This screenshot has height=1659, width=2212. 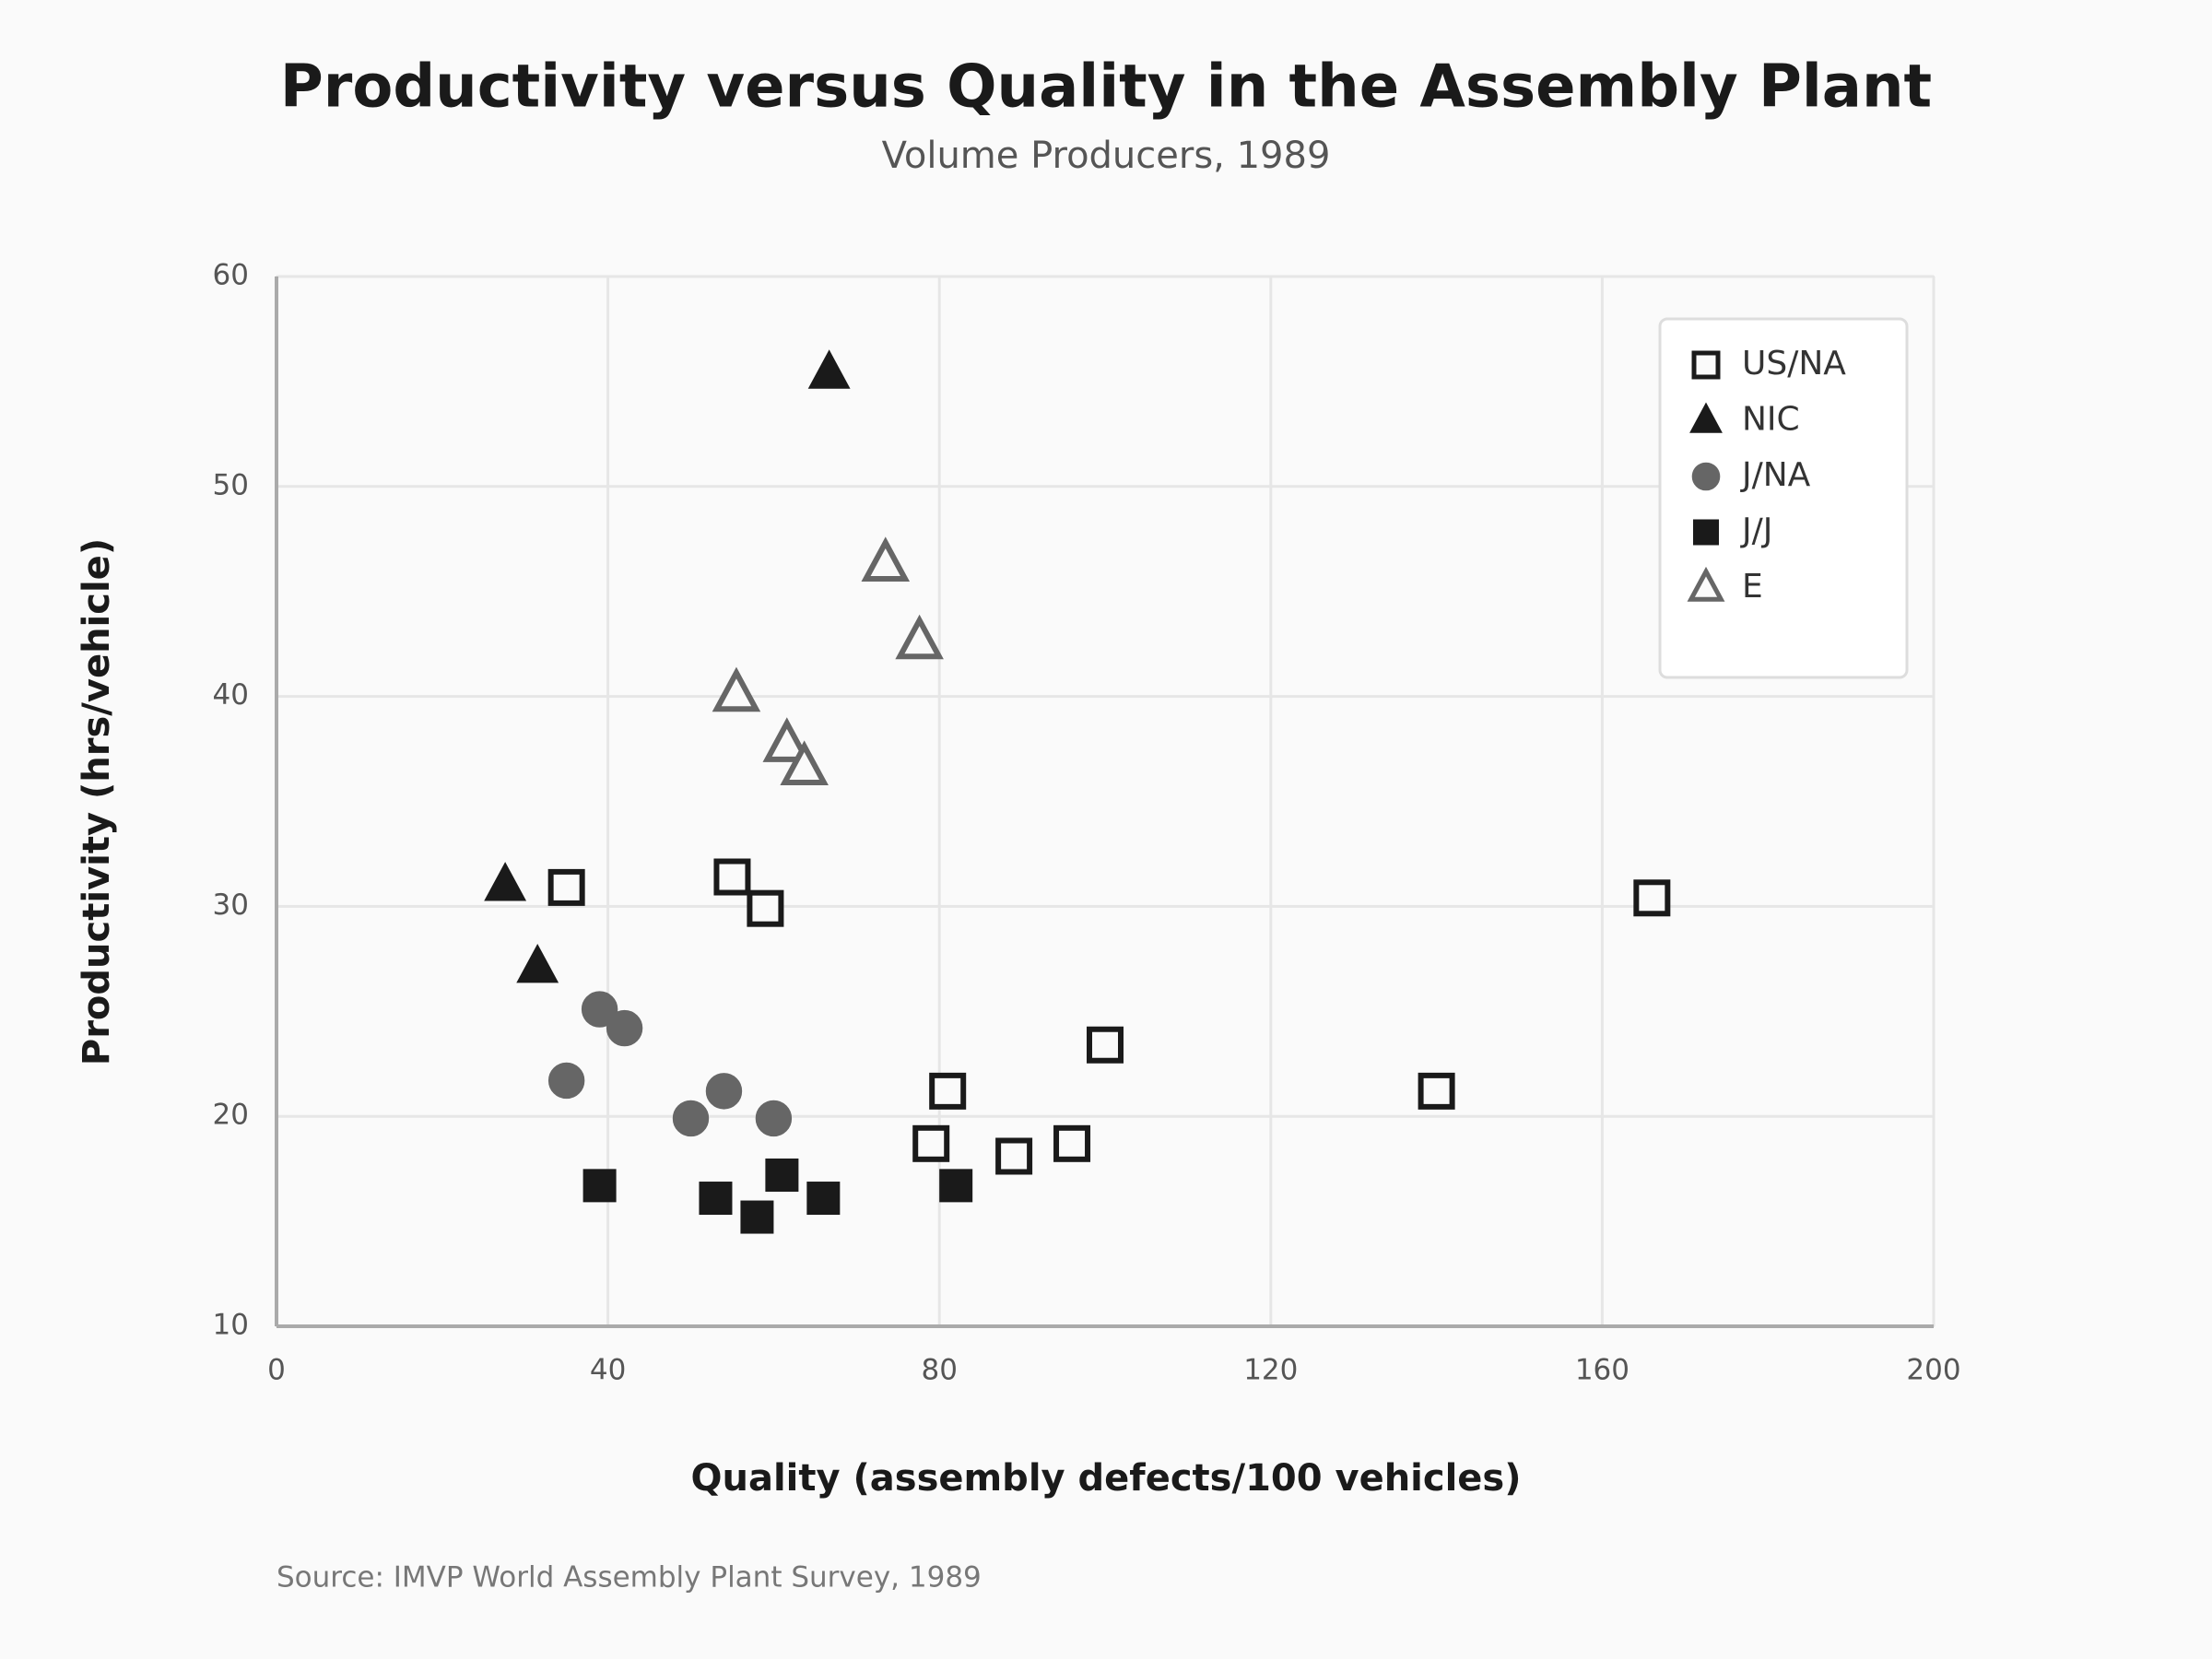 What do you see at coordinates (1602, 1370) in the screenshot?
I see `x-tick-label: 160` at bounding box center [1602, 1370].